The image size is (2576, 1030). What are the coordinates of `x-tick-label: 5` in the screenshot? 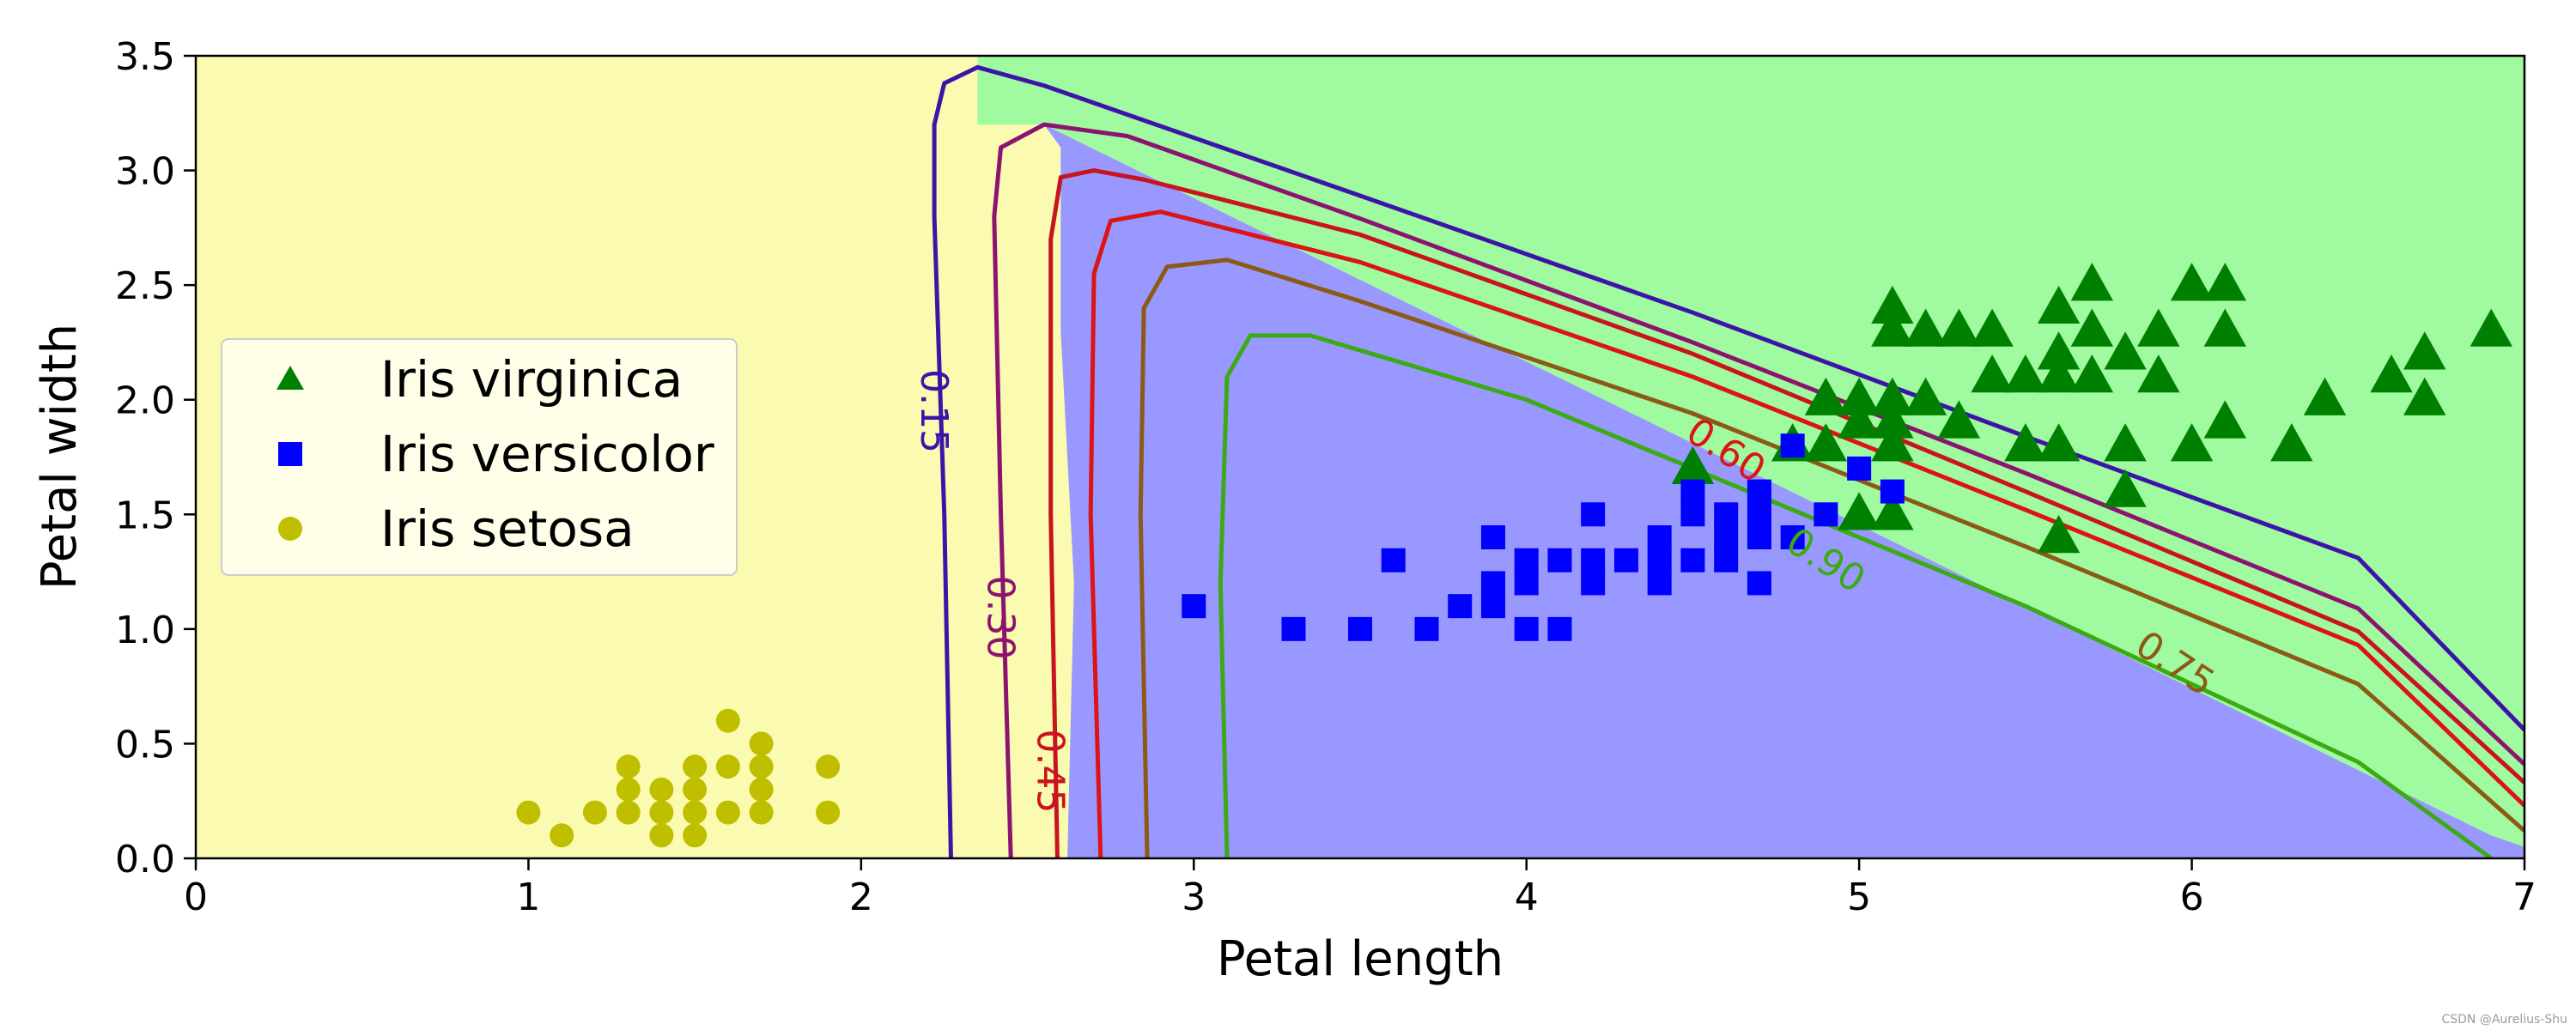 It's located at (1859, 897).